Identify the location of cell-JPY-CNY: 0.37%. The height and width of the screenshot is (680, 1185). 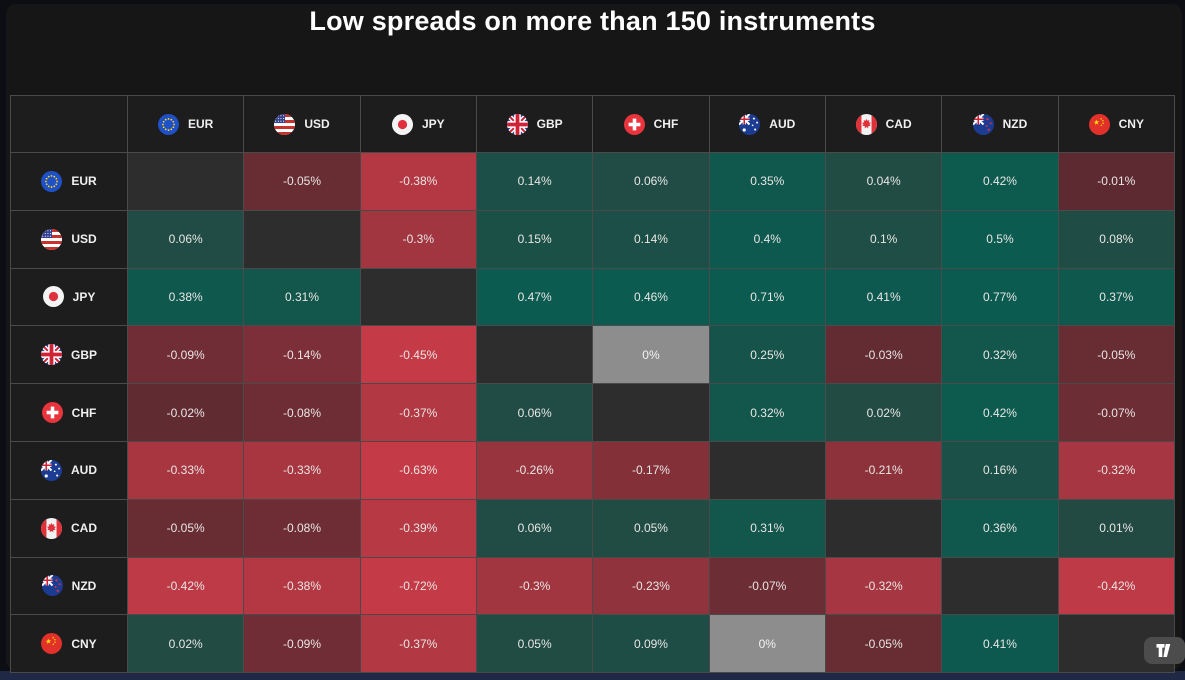
(1116, 297).